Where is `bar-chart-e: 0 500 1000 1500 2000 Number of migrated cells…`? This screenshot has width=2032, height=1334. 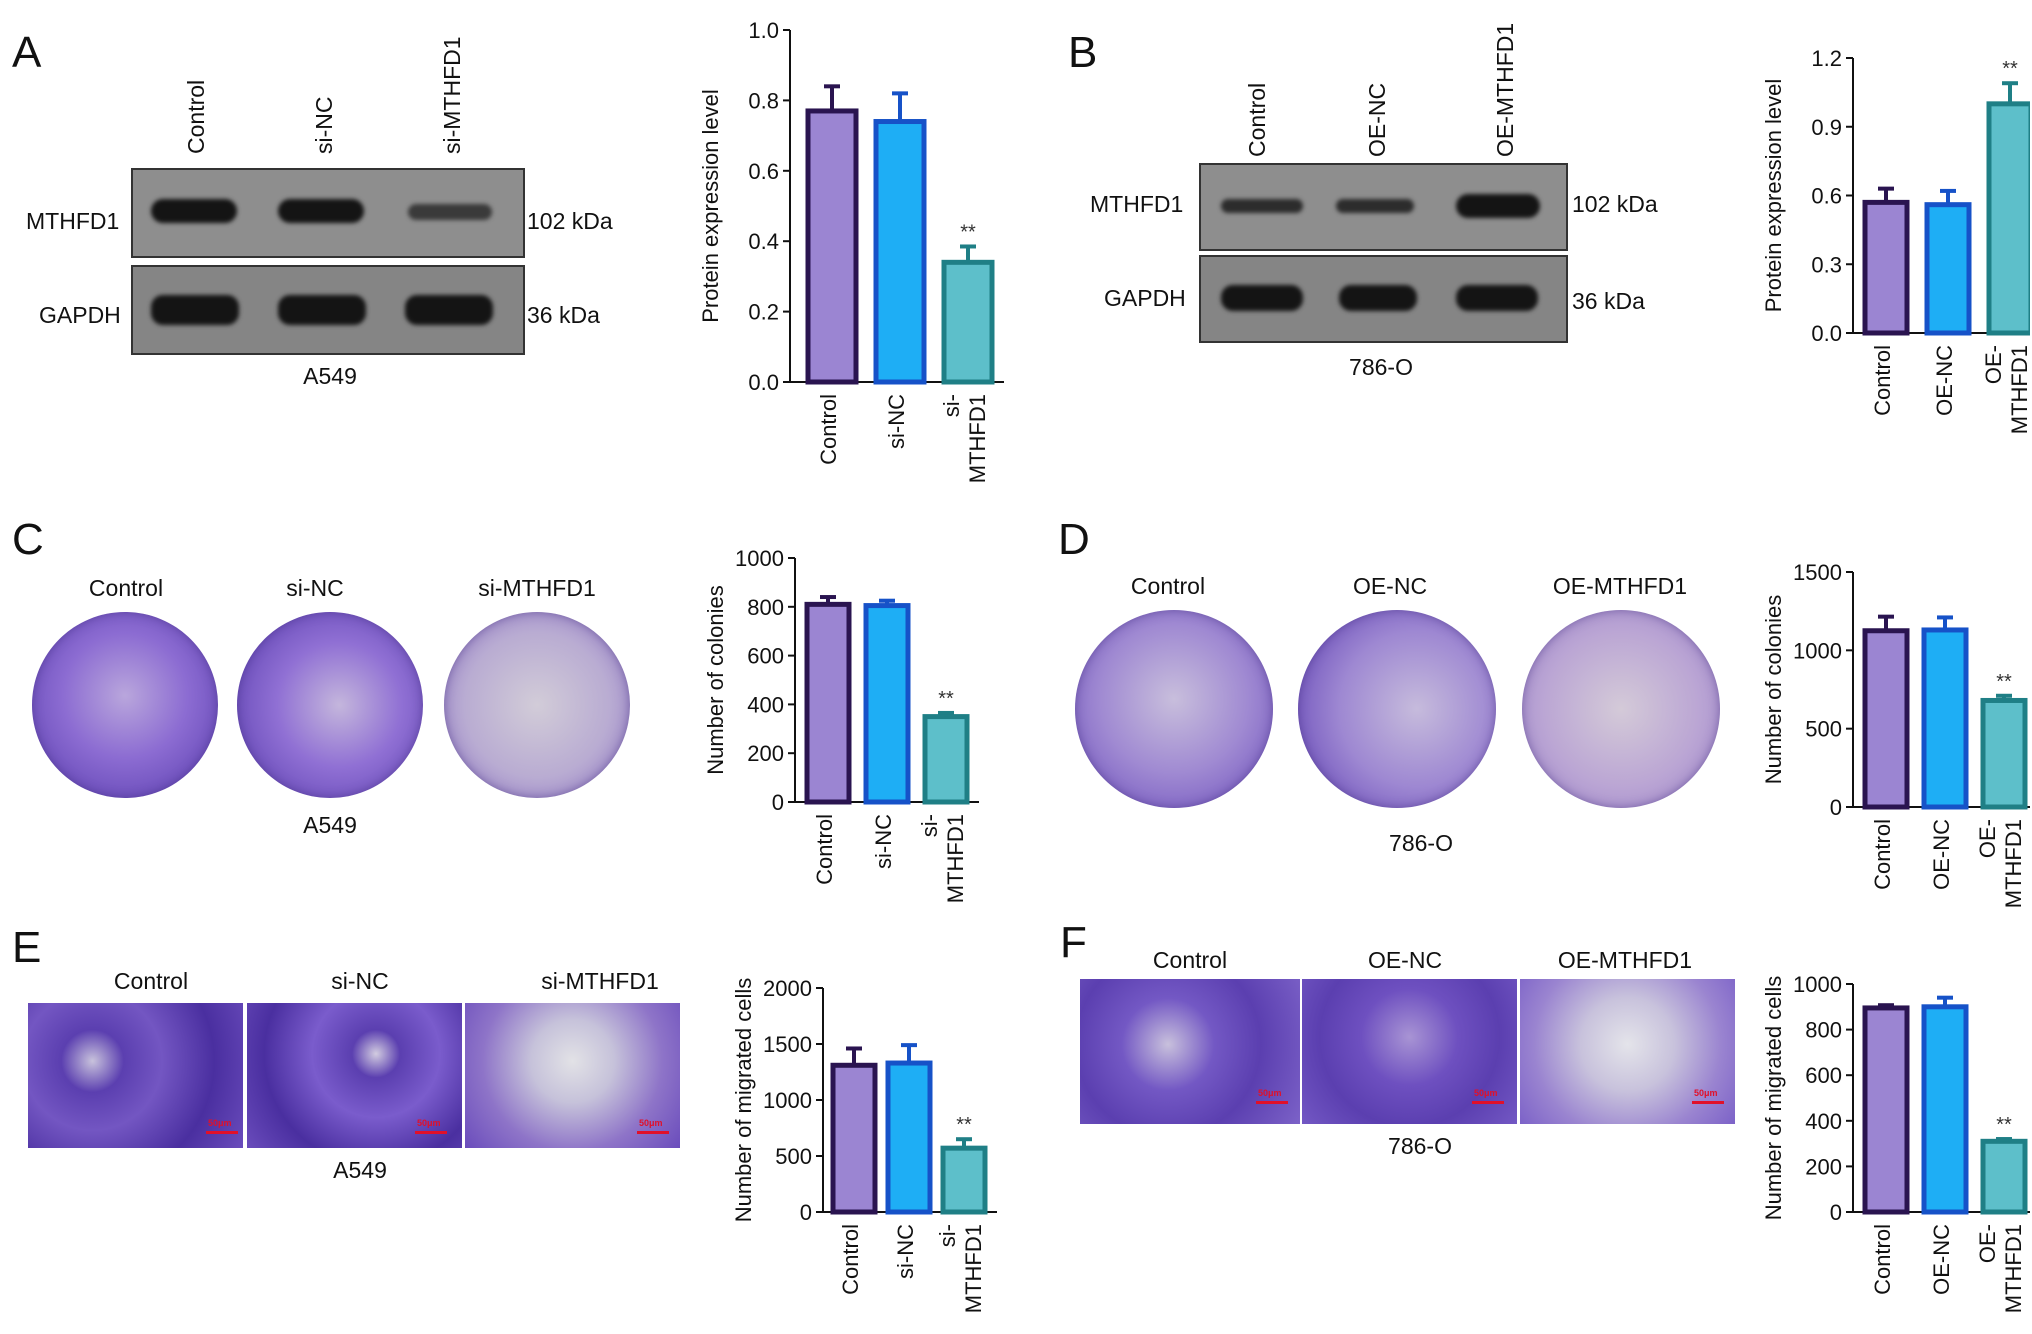
bar-chart-e: 0 500 1000 1500 2000 Number of migrated cells… is located at coordinates (864, 1144).